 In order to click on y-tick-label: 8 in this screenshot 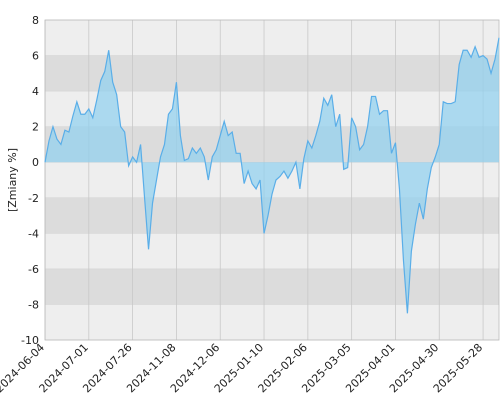, I will do `click(35, 20)`.